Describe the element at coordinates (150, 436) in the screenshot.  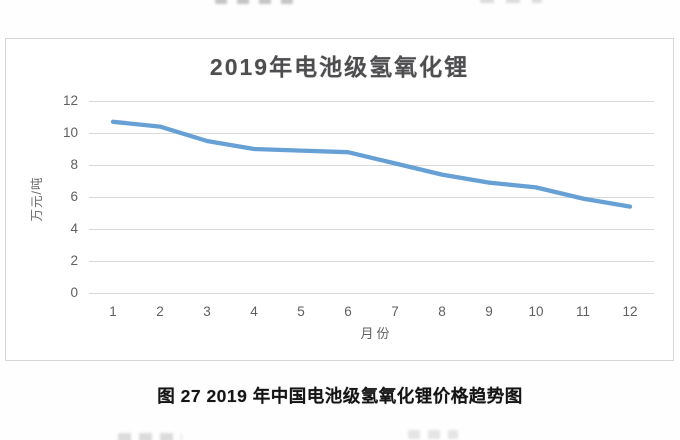
I see `cropped-text-artifact-bottom-left` at that location.